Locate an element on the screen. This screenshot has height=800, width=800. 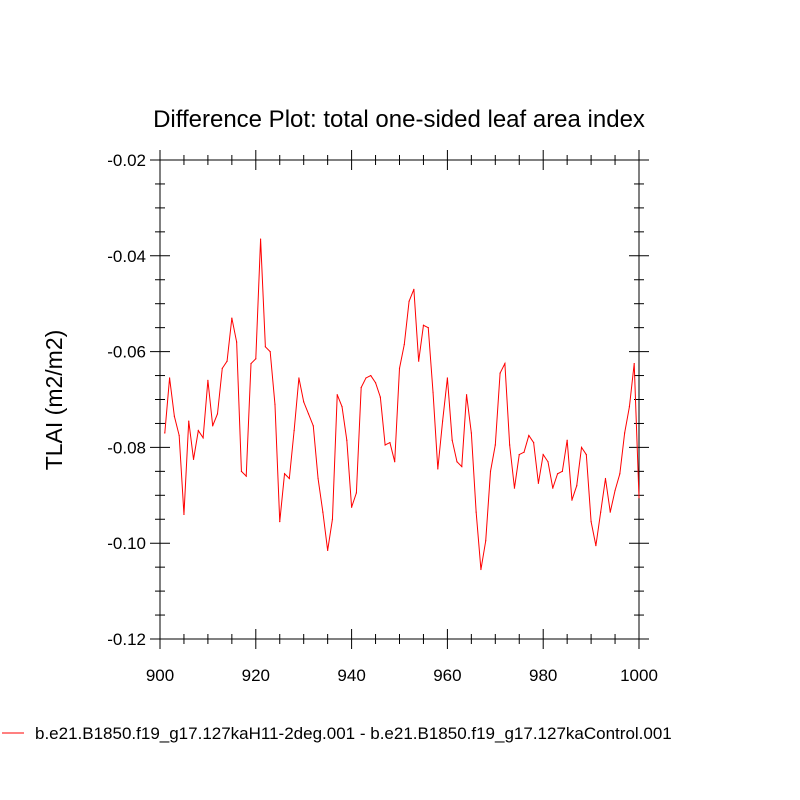
y-axis-tick-labels: -0.02 -0.04 -0.06 -0.08 -0.10 -0.12 is located at coordinates (126, 400).